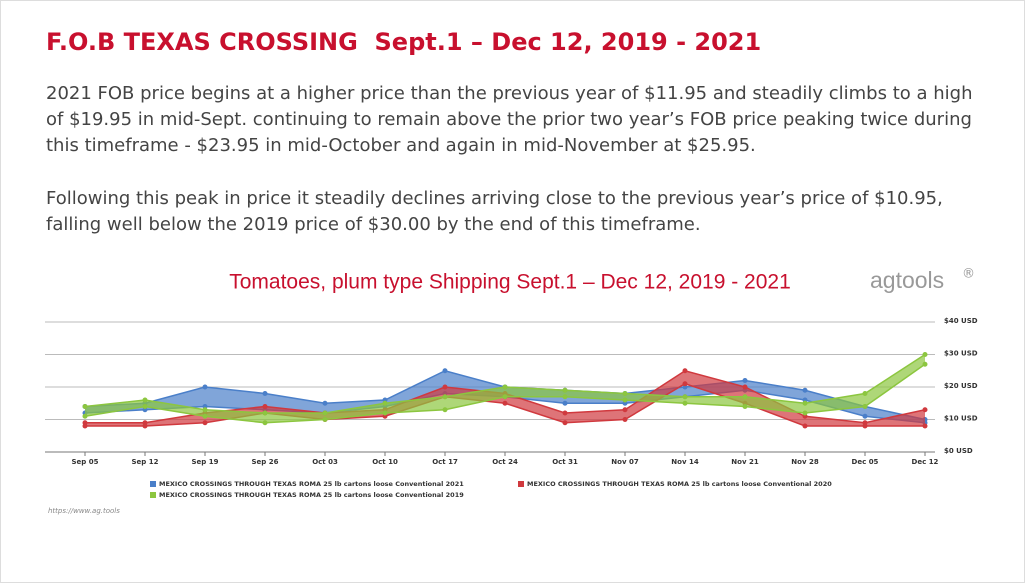  Describe the element at coordinates (968, 274) in the screenshot. I see `logo-mark: ®` at that location.